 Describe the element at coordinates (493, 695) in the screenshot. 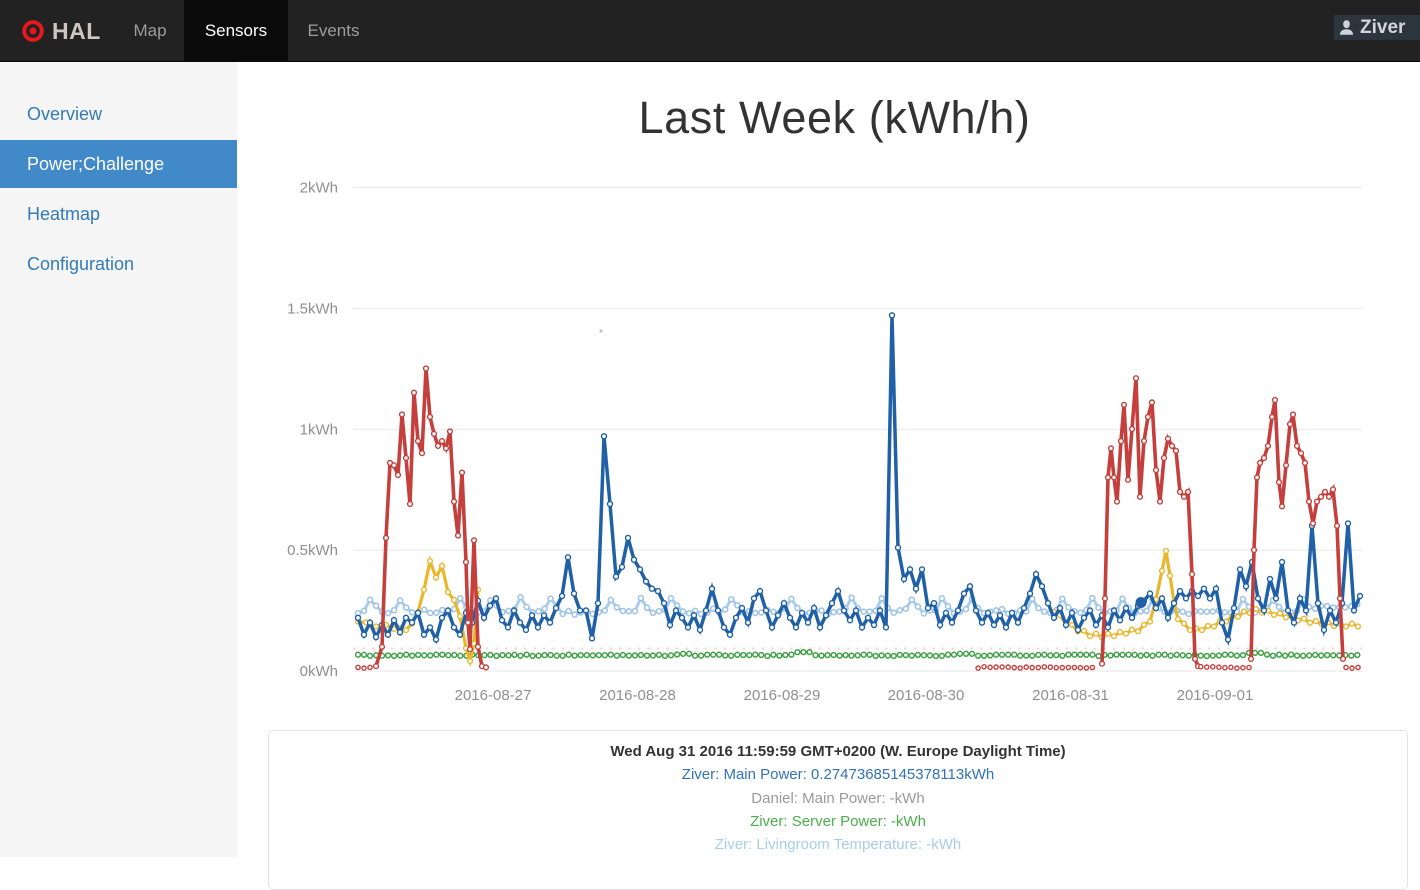

I see `svg-text: 2016-08-27` at that location.